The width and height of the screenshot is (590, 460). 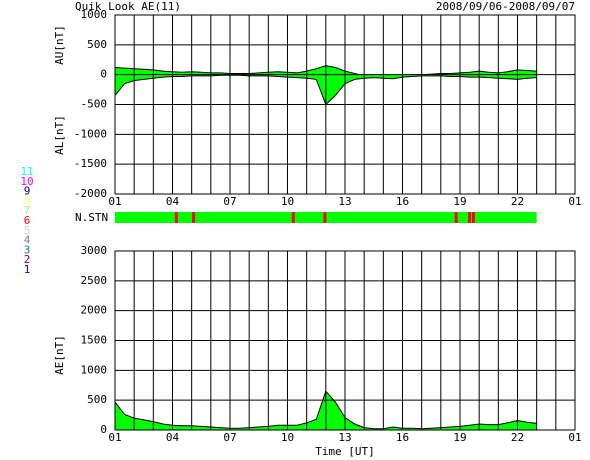 What do you see at coordinates (27, 220) in the screenshot?
I see `legend-label: 6` at bounding box center [27, 220].